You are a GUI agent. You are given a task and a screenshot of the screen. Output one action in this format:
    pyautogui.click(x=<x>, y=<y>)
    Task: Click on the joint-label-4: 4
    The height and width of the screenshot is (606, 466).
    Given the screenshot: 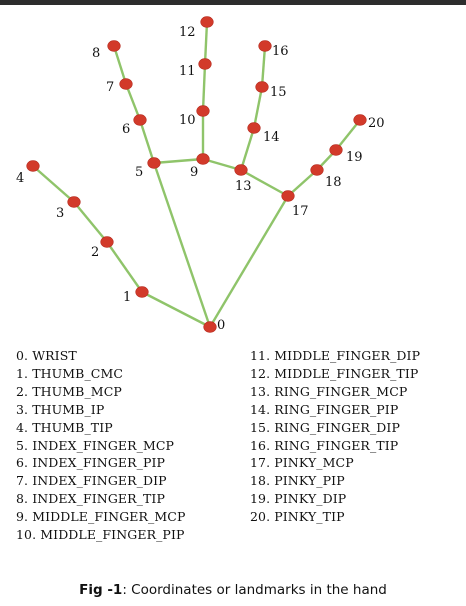 What is the action you would take?
    pyautogui.click(x=20, y=178)
    